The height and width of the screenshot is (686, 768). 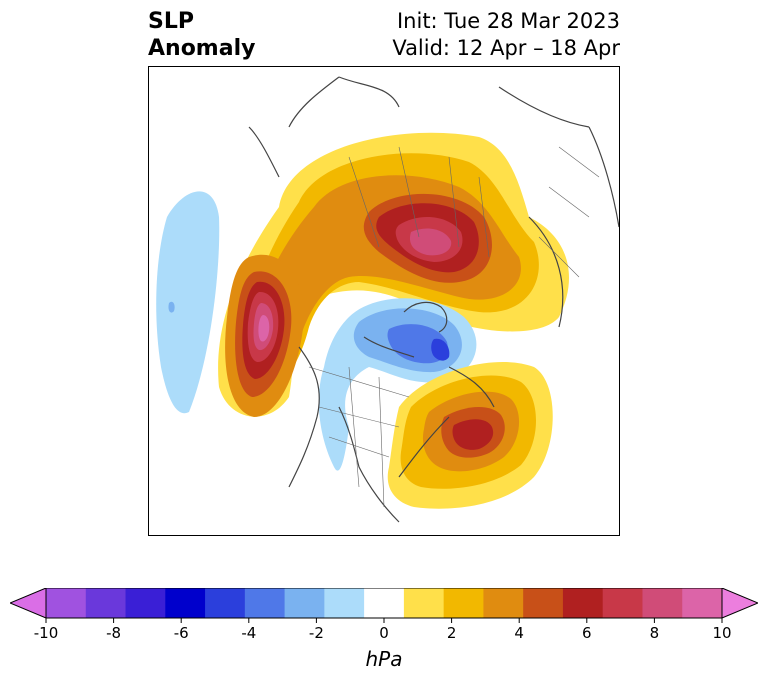 What do you see at coordinates (171, 21) in the screenshot?
I see `title-line-1: SLP` at bounding box center [171, 21].